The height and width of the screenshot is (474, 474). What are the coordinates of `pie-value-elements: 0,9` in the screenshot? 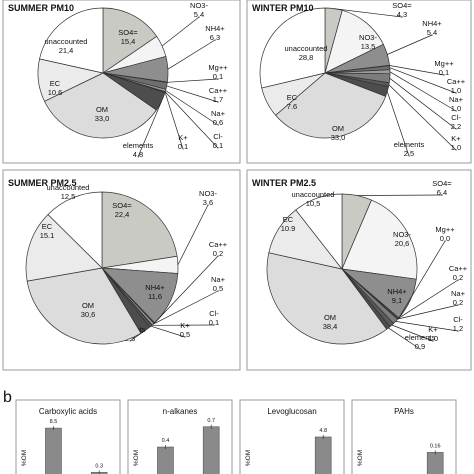 It's located at (420, 346).